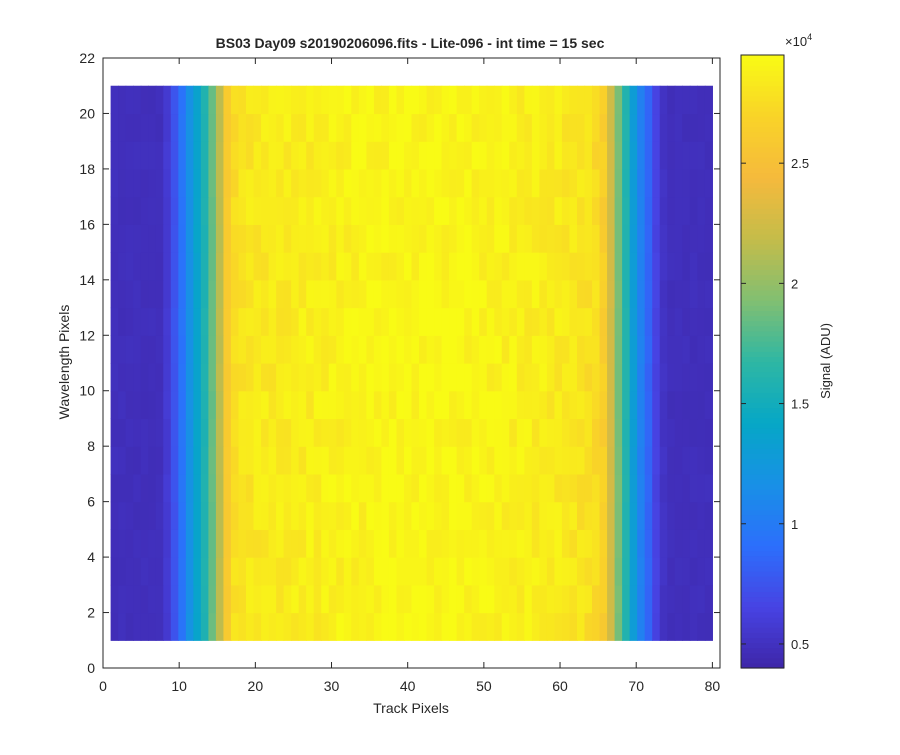 Image resolution: width=900 pixels, height=755 pixels. What do you see at coordinates (256, 686) in the screenshot?
I see `x-tick-label: 20` at bounding box center [256, 686].